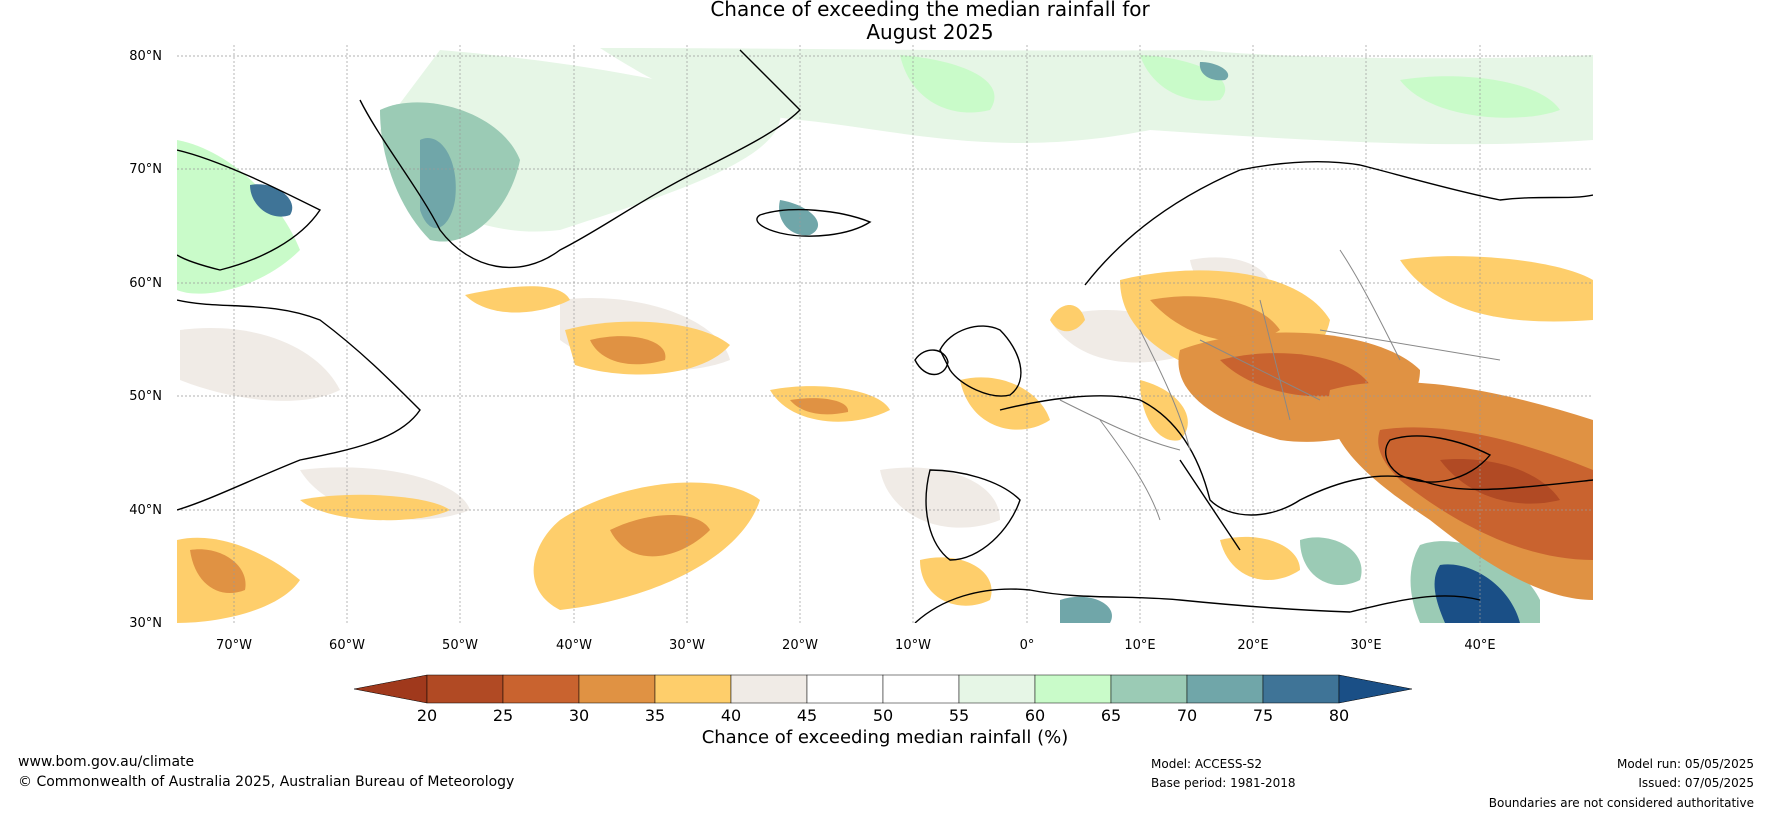  I want to click on colorbar-segments, so click(883, 689).